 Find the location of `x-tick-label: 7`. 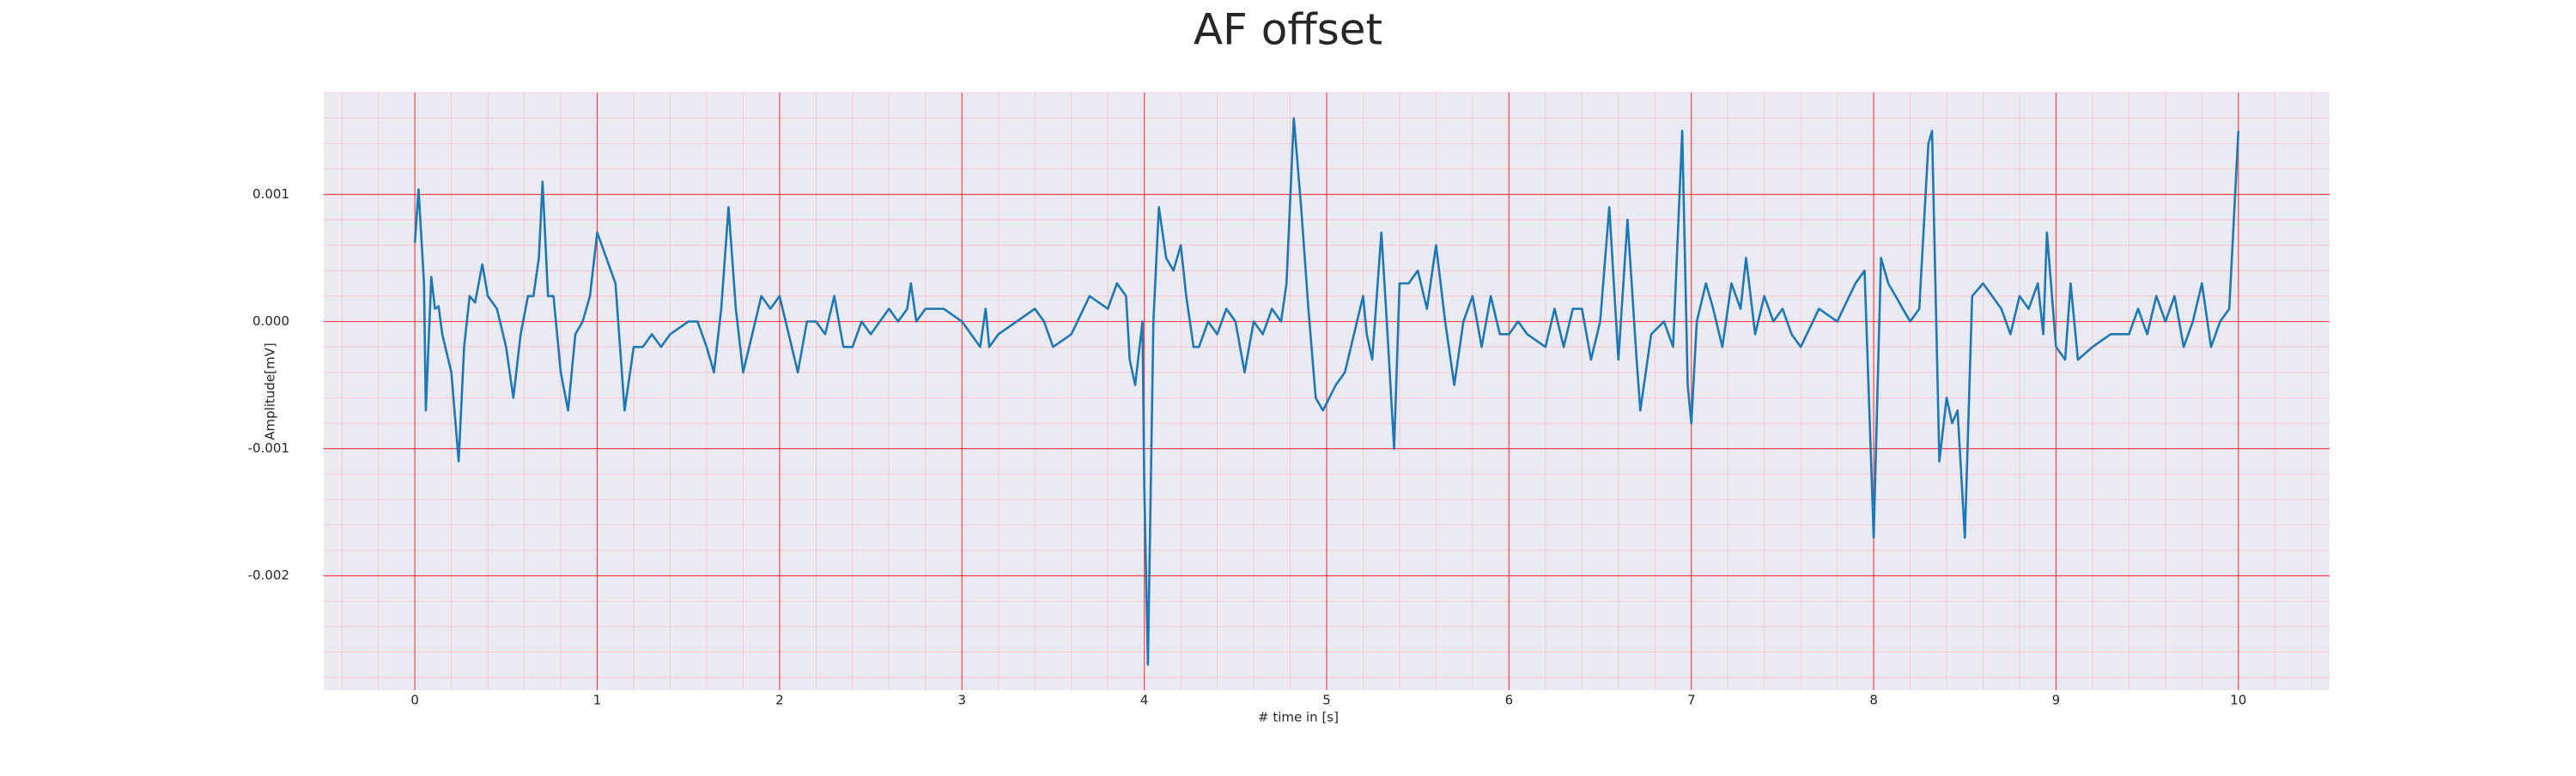

x-tick-label: 7 is located at coordinates (1692, 701).